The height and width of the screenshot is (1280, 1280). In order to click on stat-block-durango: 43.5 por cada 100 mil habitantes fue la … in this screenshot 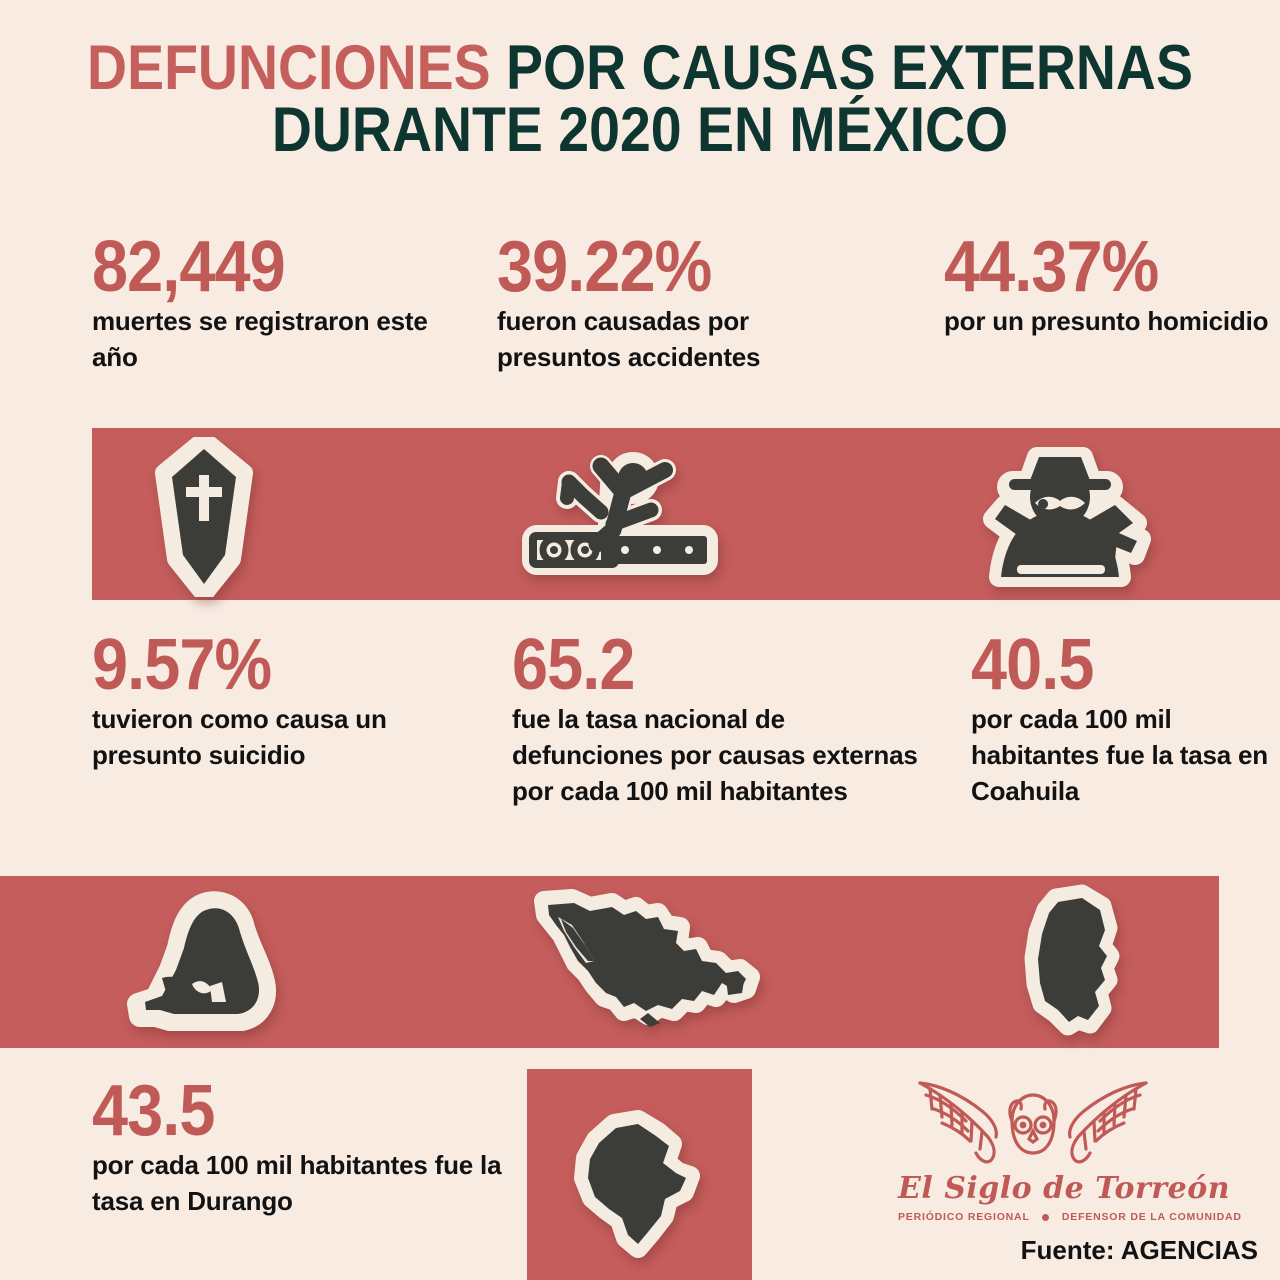, I will do `click(302, 1145)`.